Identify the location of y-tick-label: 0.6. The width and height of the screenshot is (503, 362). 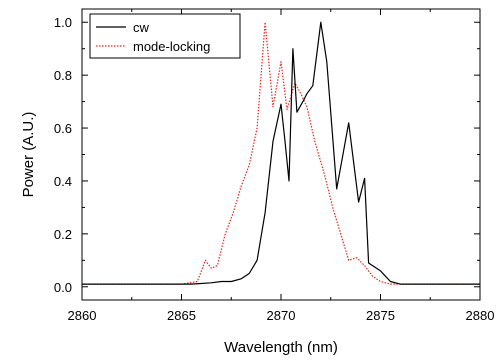
(63, 128).